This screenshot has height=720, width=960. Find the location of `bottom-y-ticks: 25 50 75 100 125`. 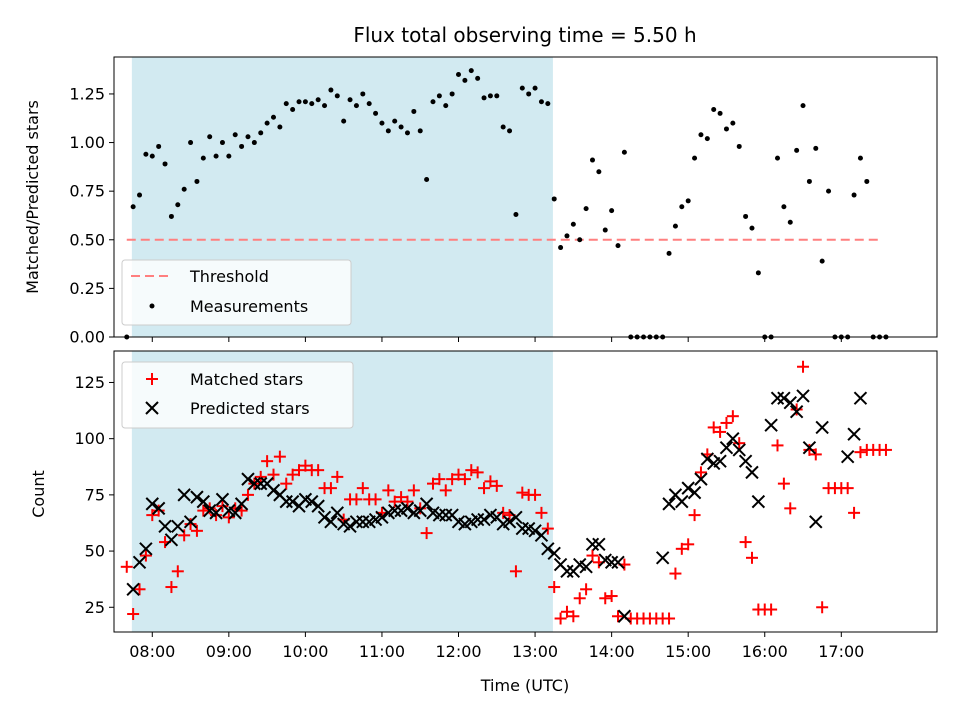

bottom-y-ticks: 25 50 75 100 125 is located at coordinates (94, 495).